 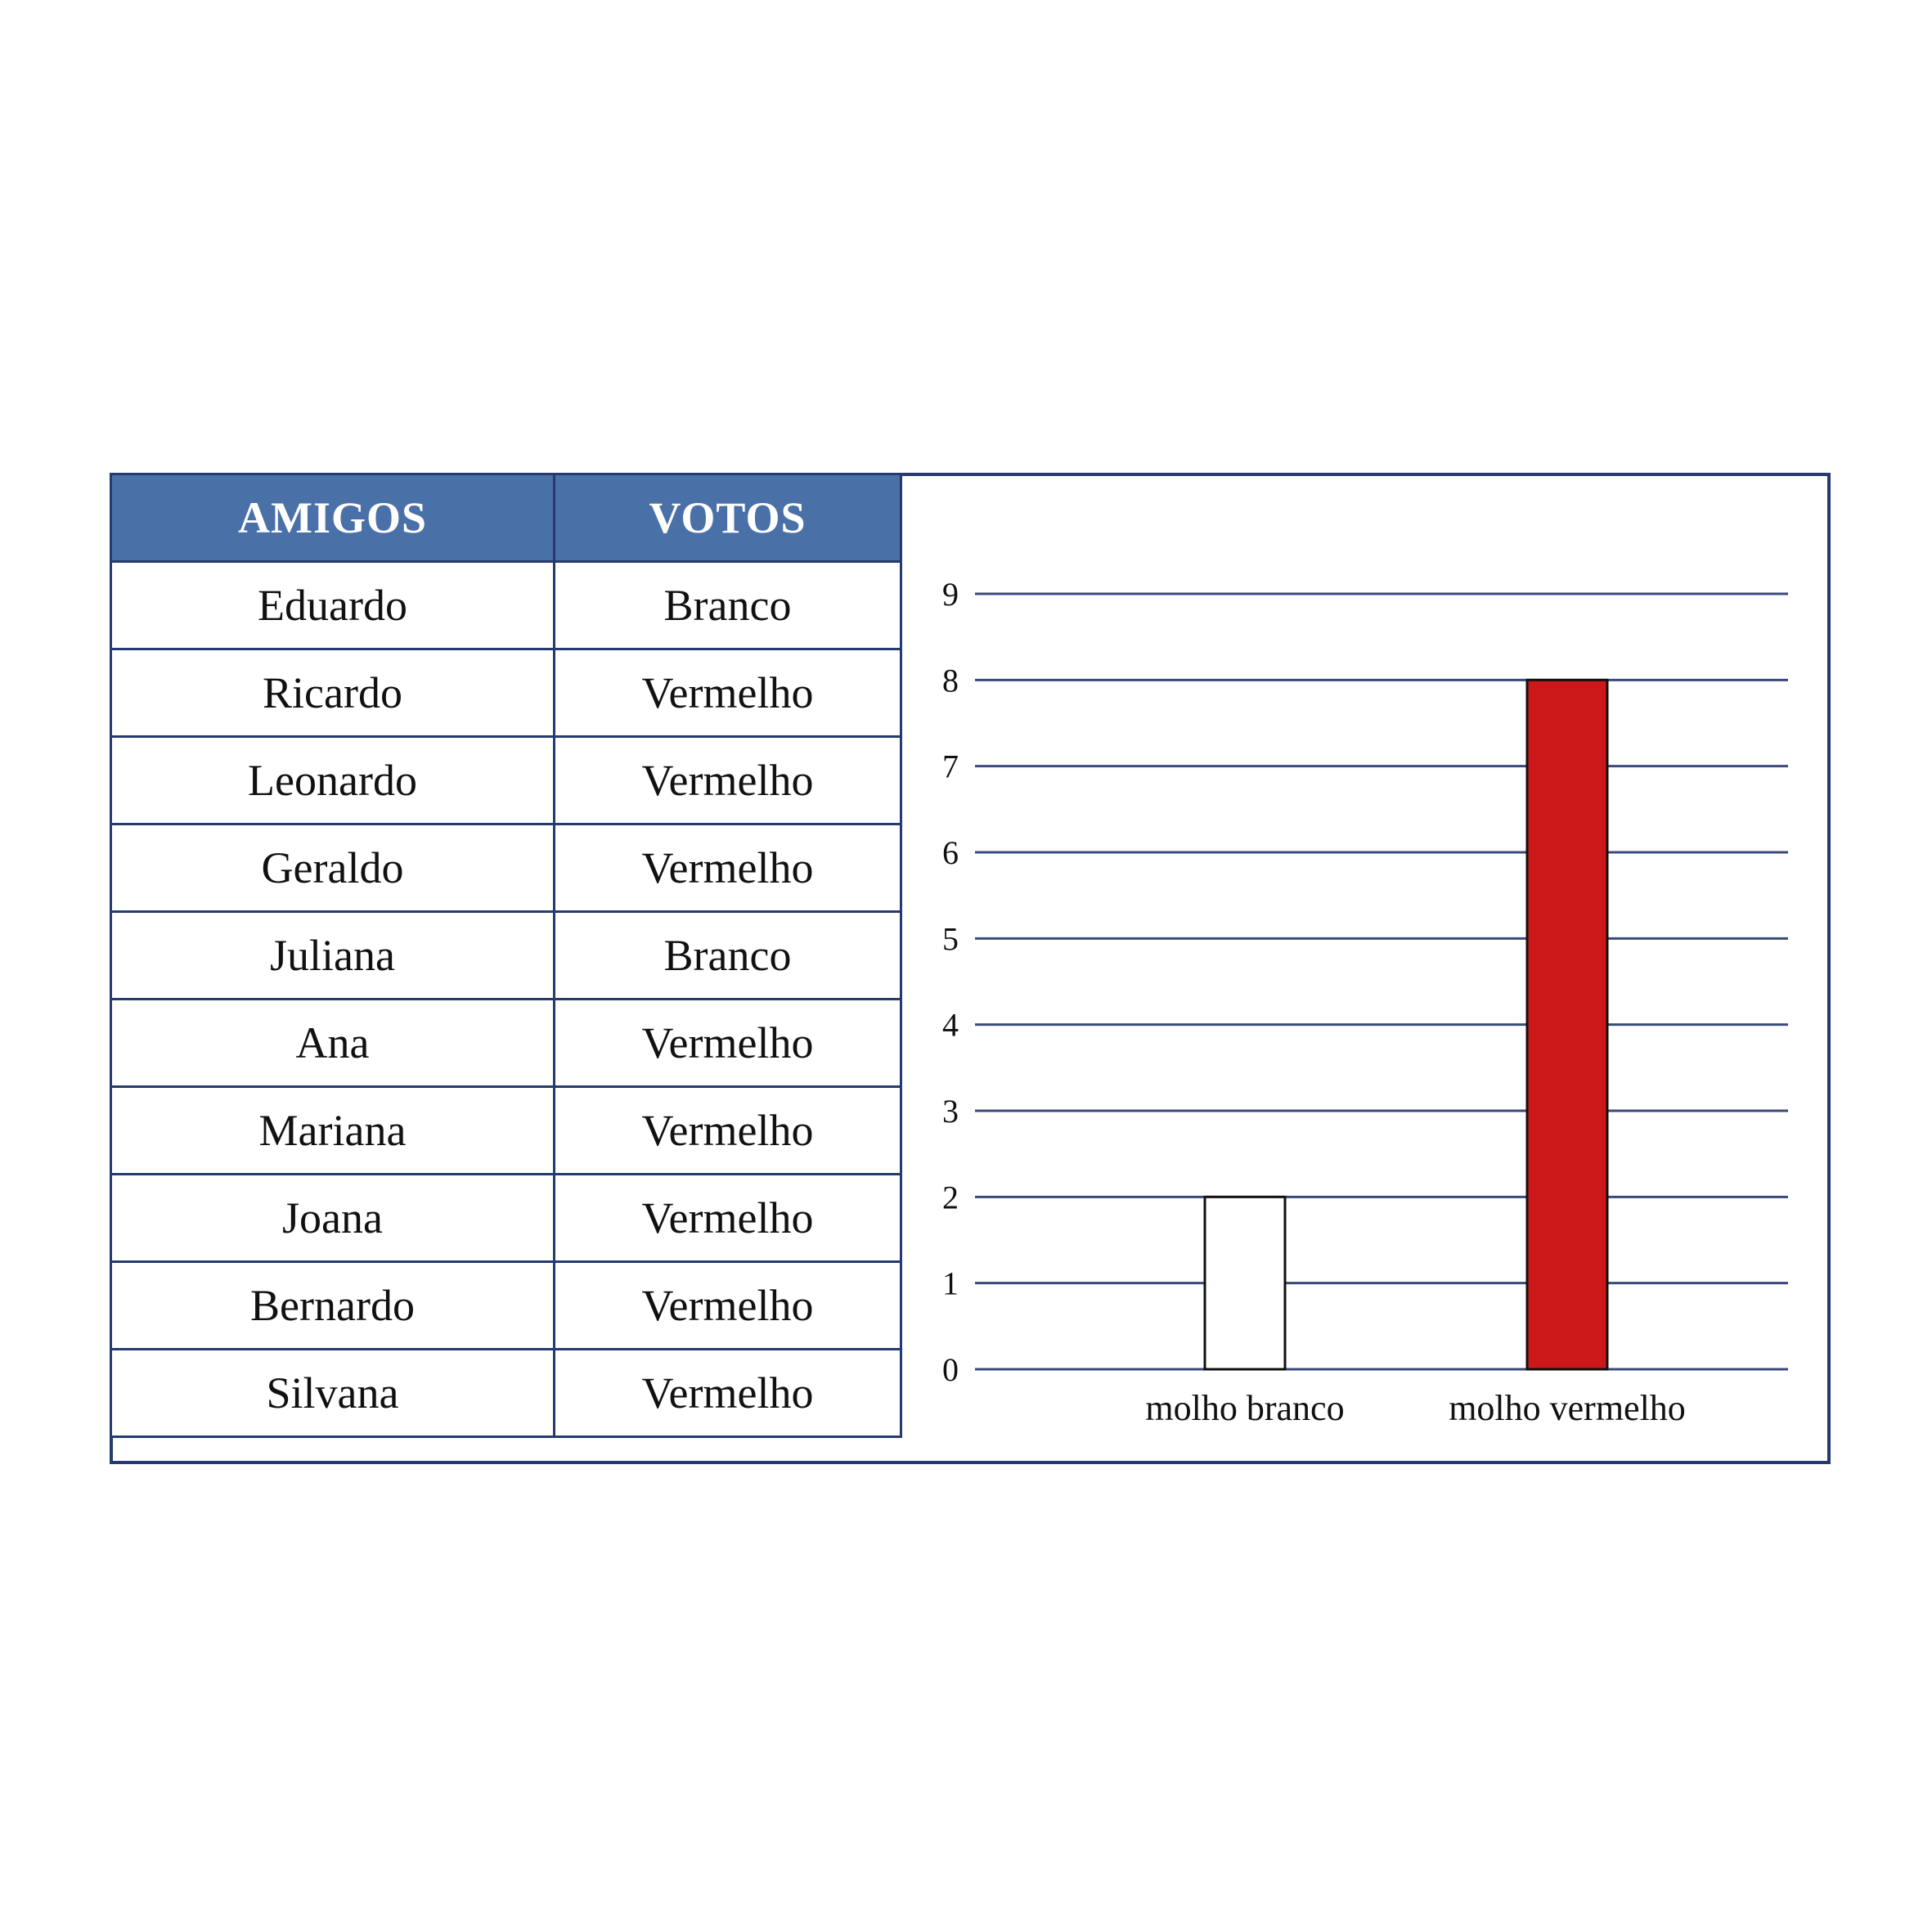 I want to click on friend-name: Ana, so click(x=332, y=1043).